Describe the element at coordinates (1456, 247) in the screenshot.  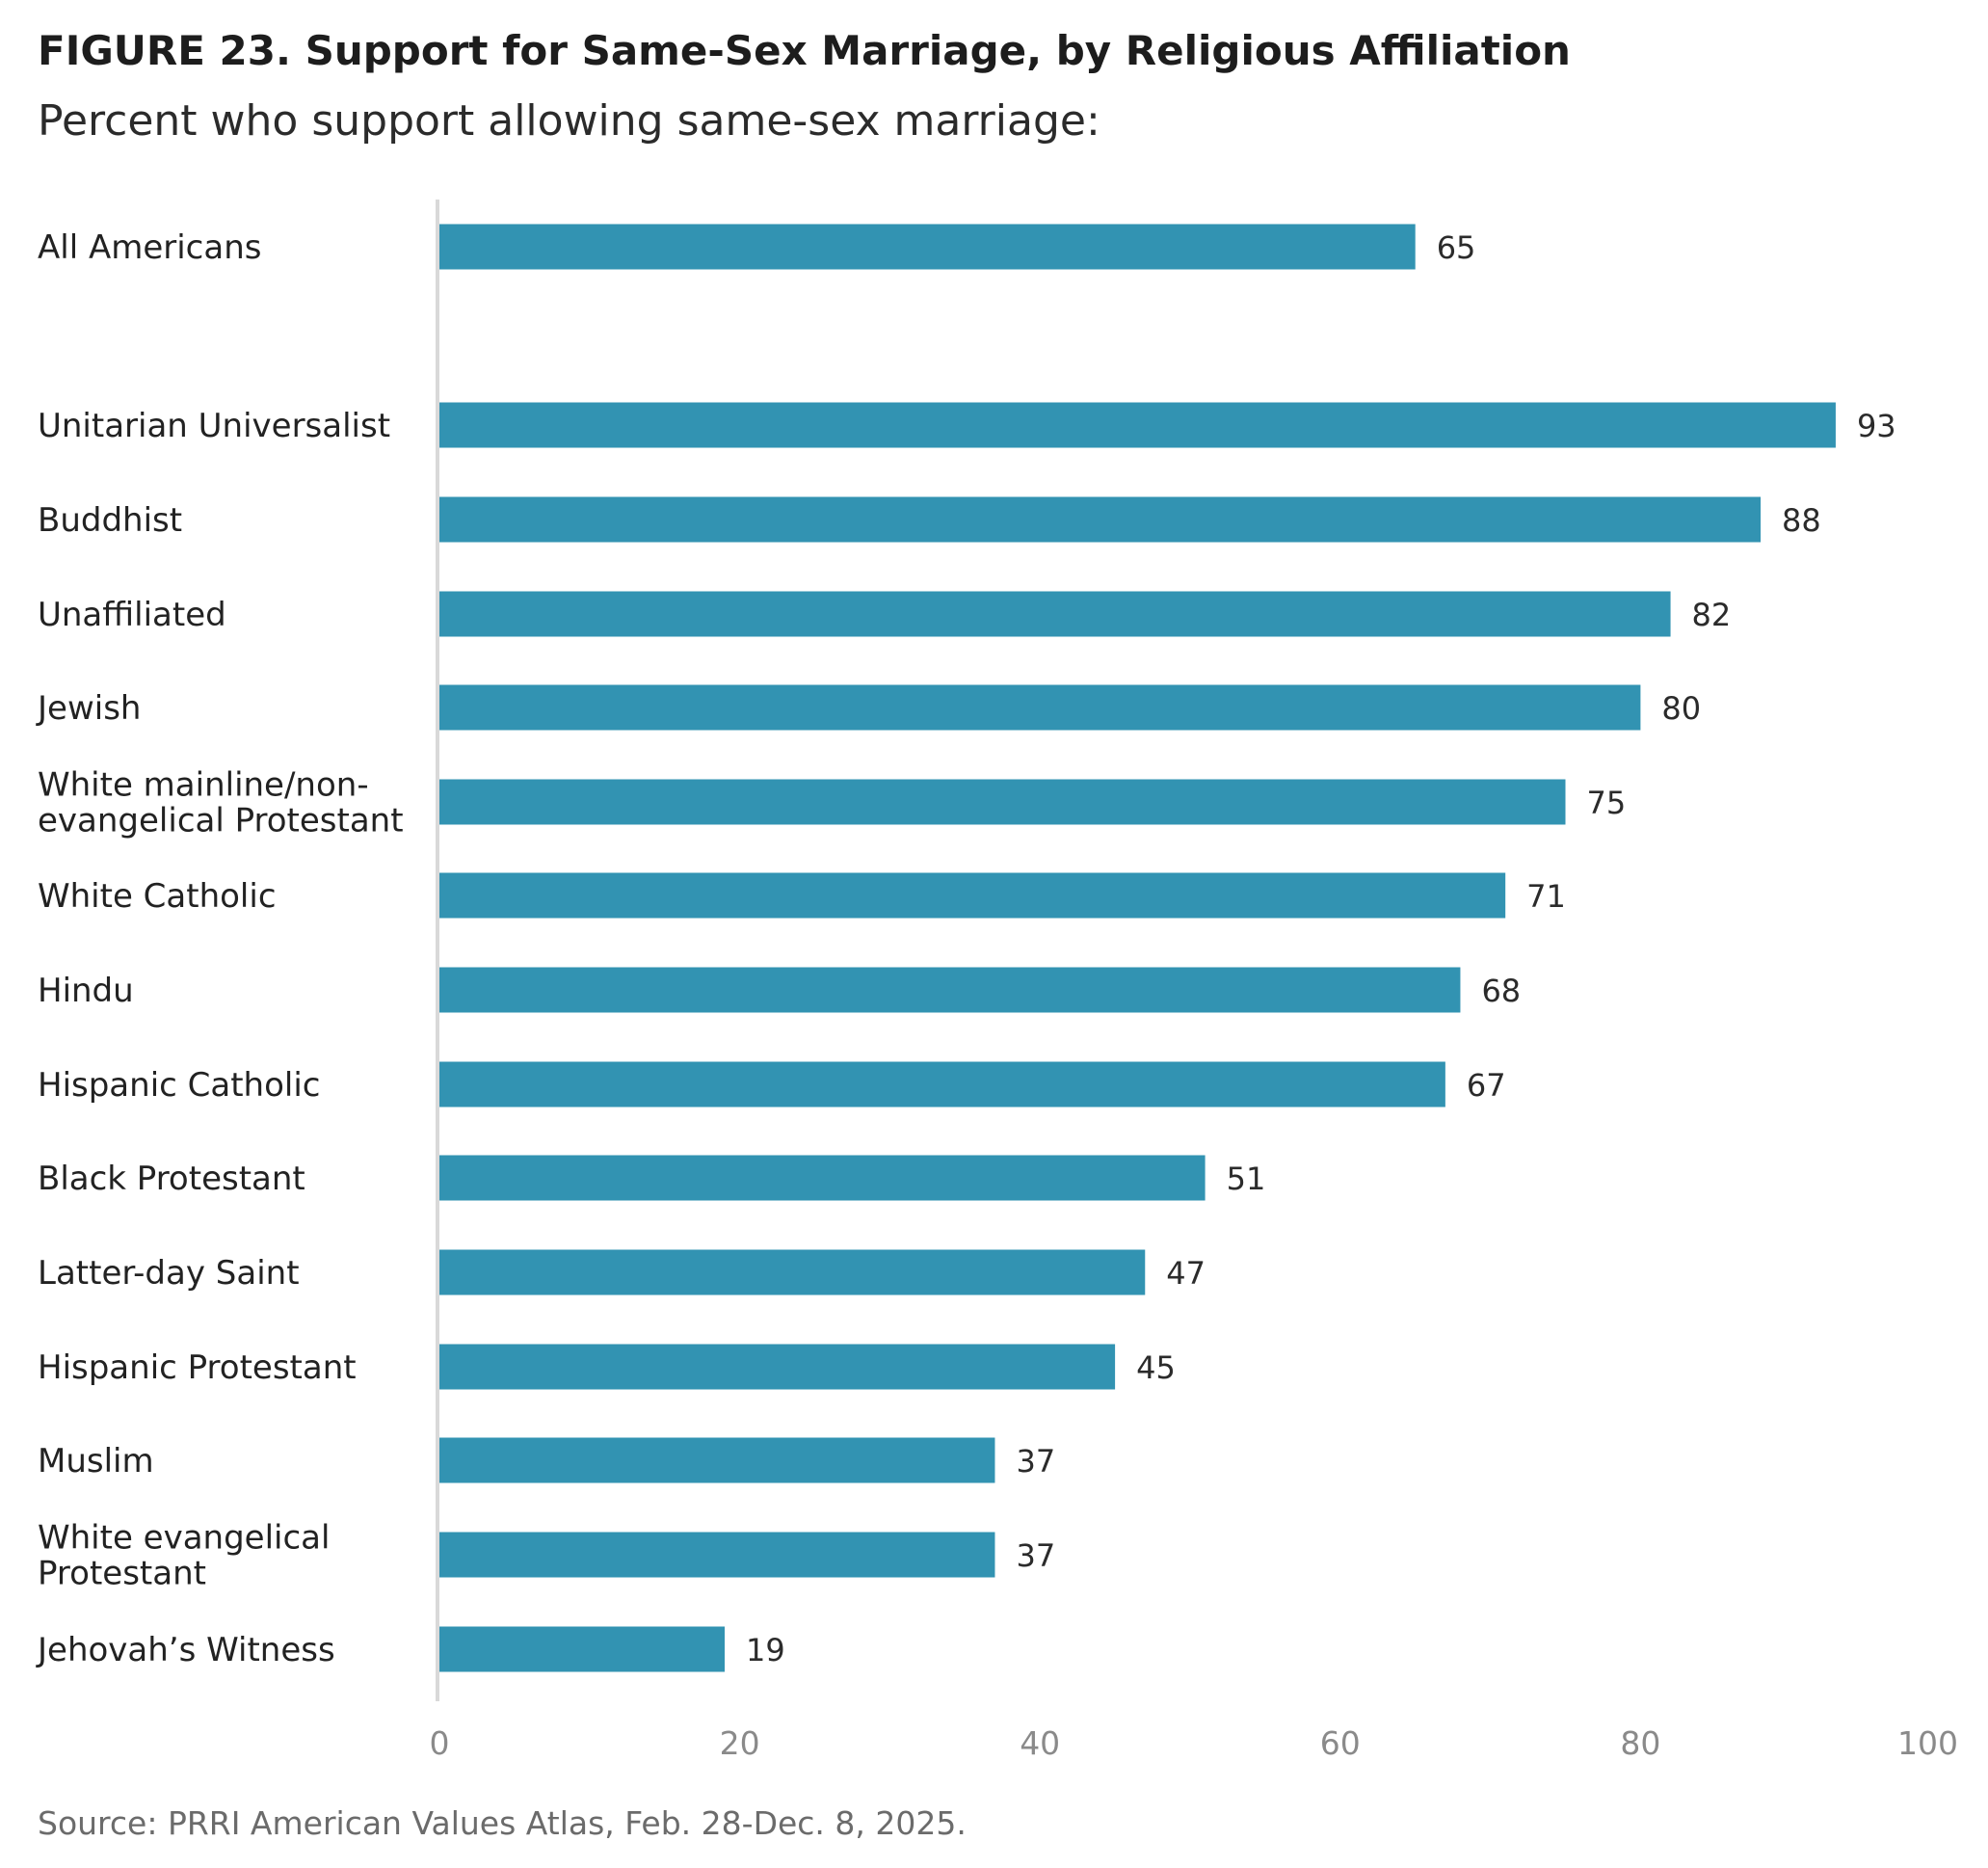
I see `value-label: 65` at that location.